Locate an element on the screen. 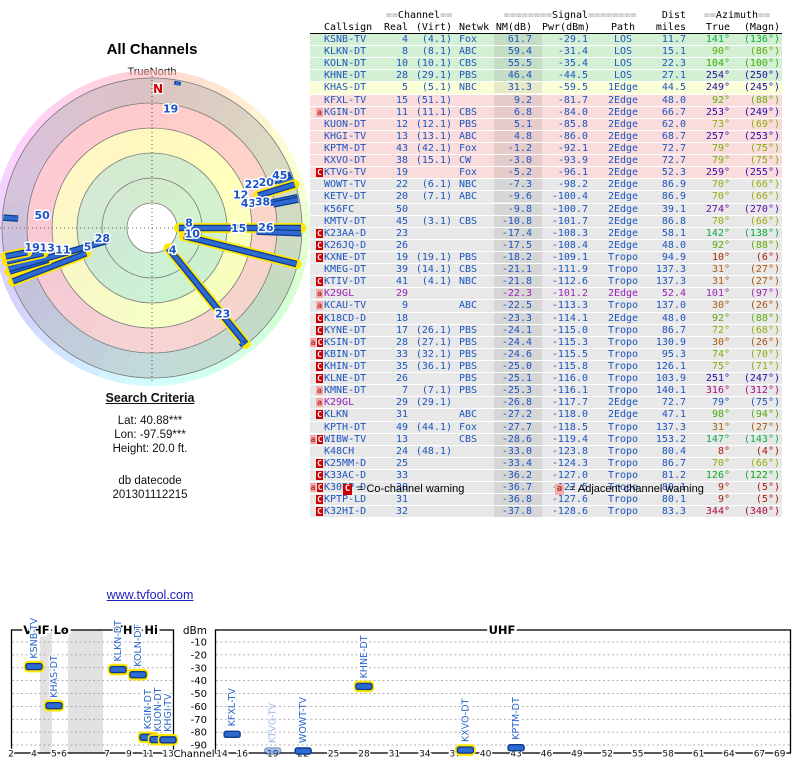 This screenshot has height=768, width=800. cell-nm: -25.0 is located at coordinates (518, 366).